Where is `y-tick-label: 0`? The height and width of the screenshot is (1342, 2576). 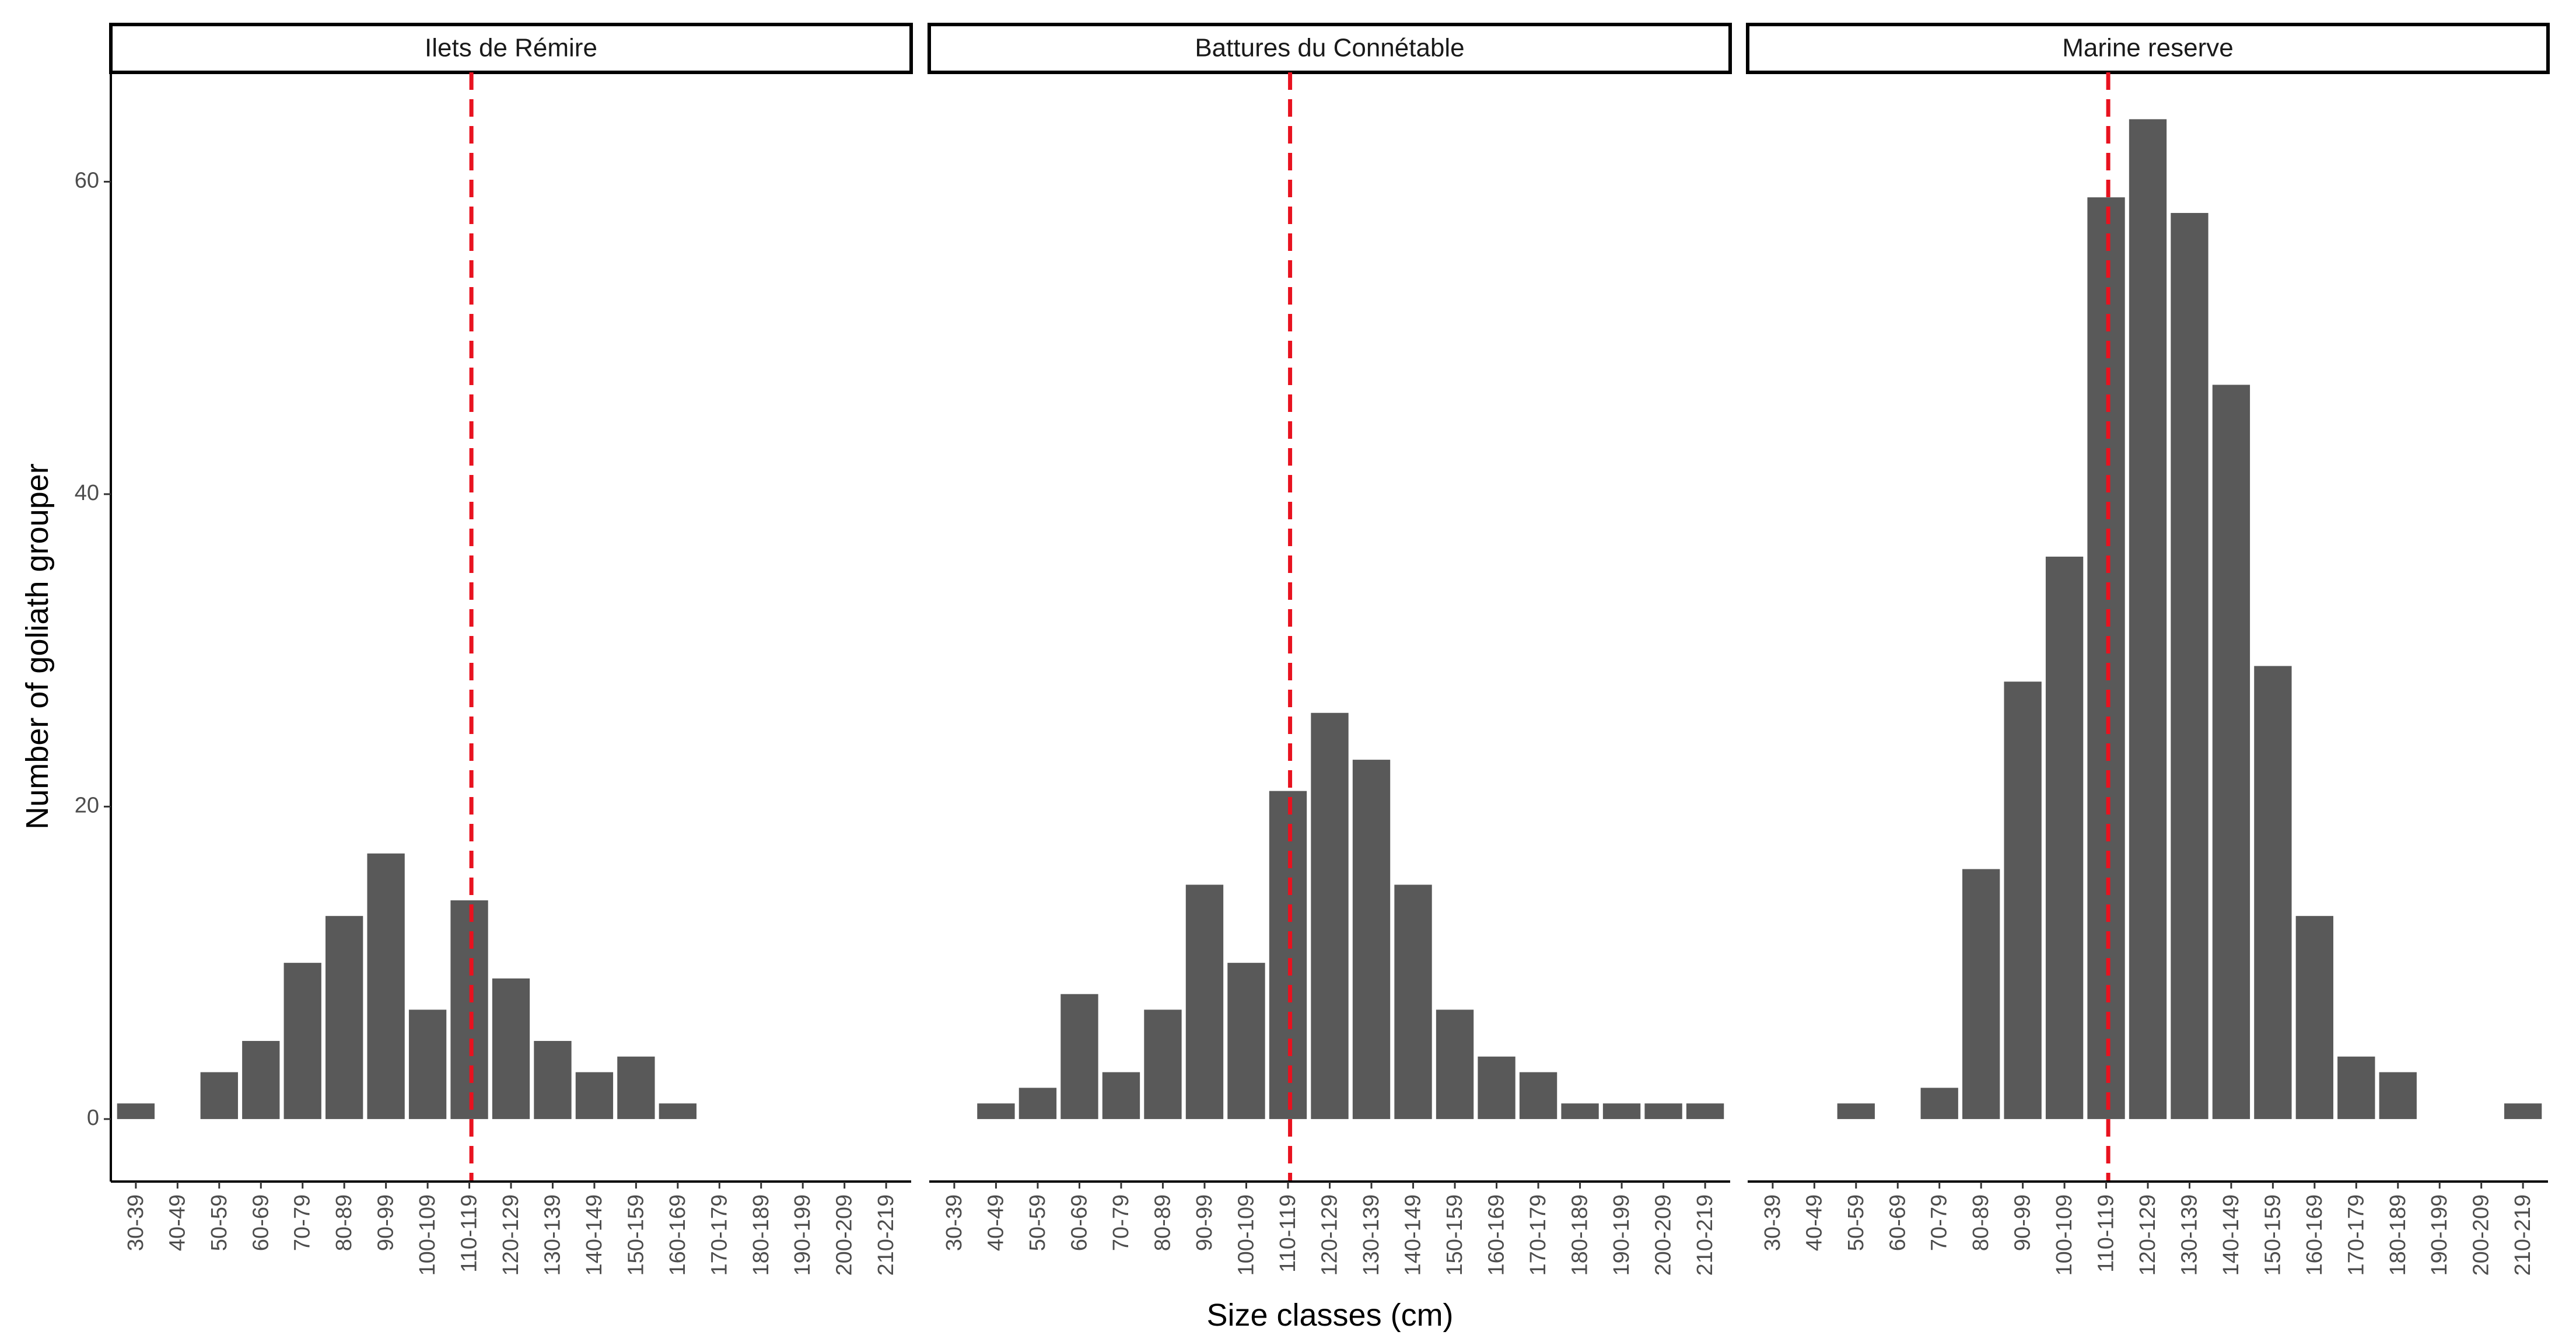 y-tick-label: 0 is located at coordinates (93, 1118).